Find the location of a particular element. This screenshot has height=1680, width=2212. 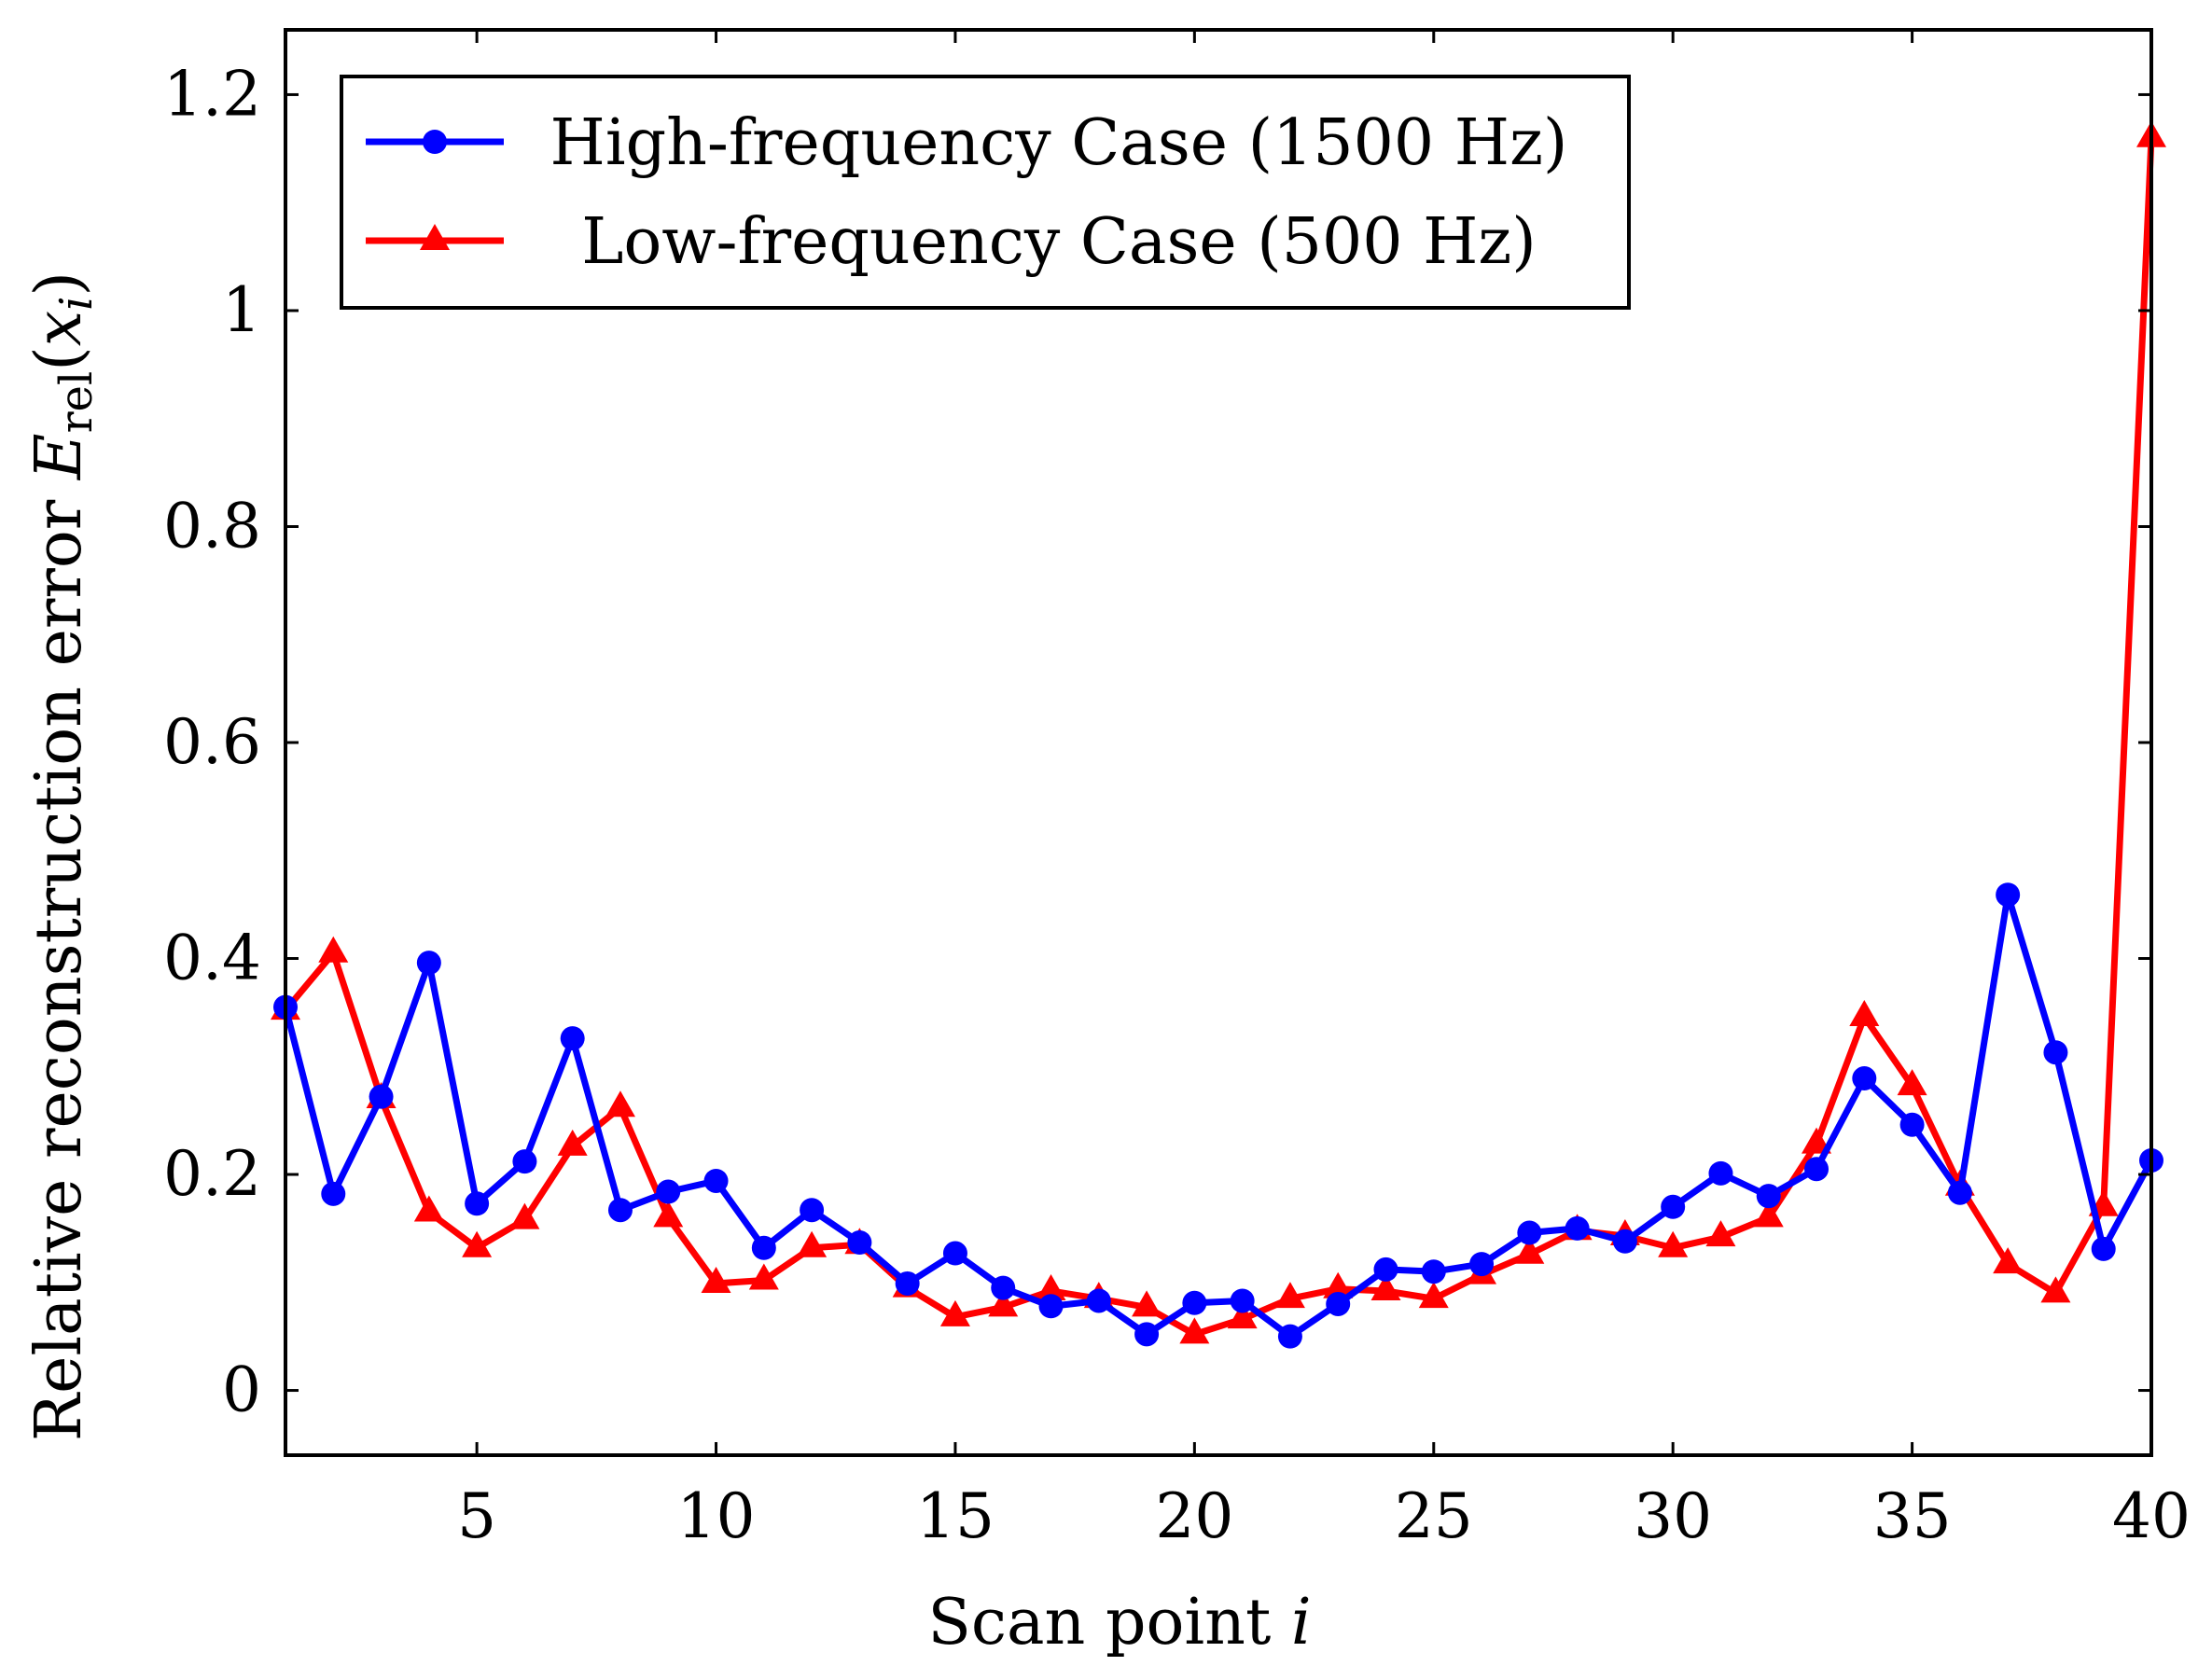

x-tick-label: 40 is located at coordinates (2151, 1516).